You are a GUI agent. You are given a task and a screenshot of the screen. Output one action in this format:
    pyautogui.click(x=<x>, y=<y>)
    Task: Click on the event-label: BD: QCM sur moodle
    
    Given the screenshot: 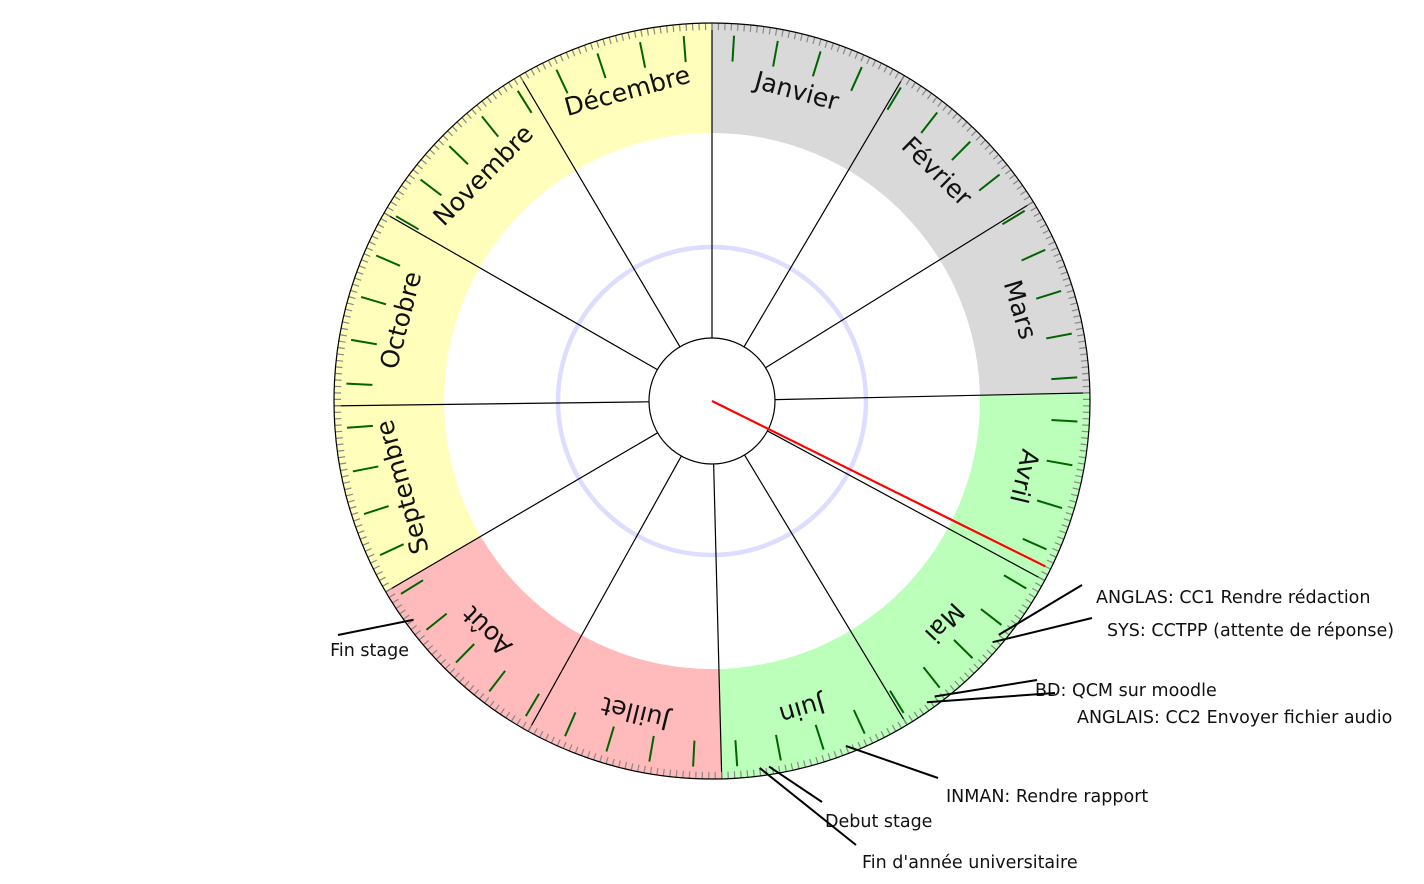 What is the action you would take?
    pyautogui.click(x=1126, y=691)
    